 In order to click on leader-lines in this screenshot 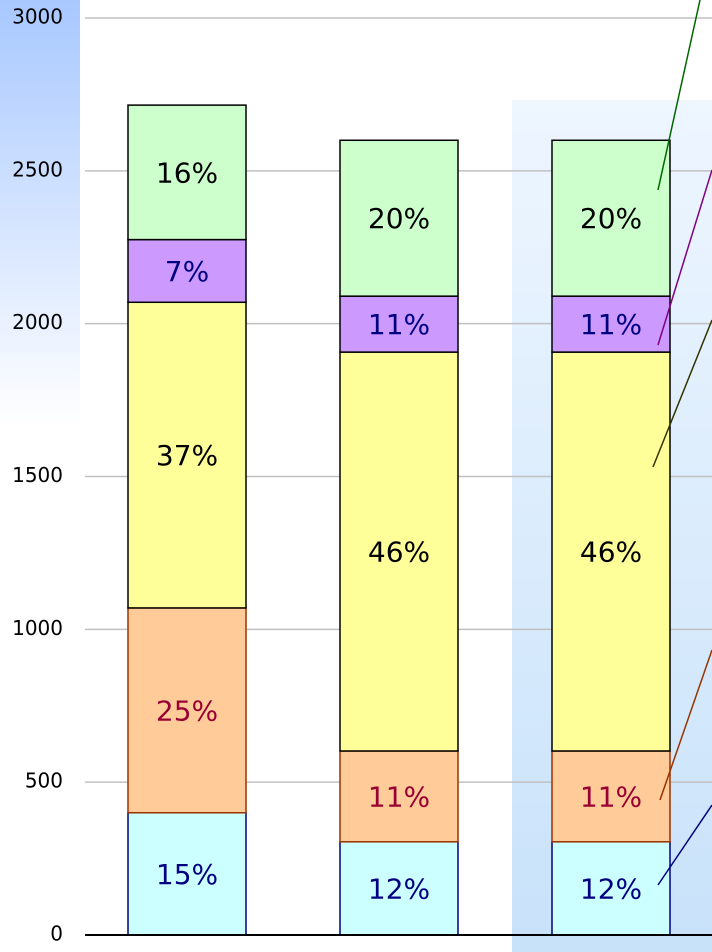, I will do `click(682, 443)`.